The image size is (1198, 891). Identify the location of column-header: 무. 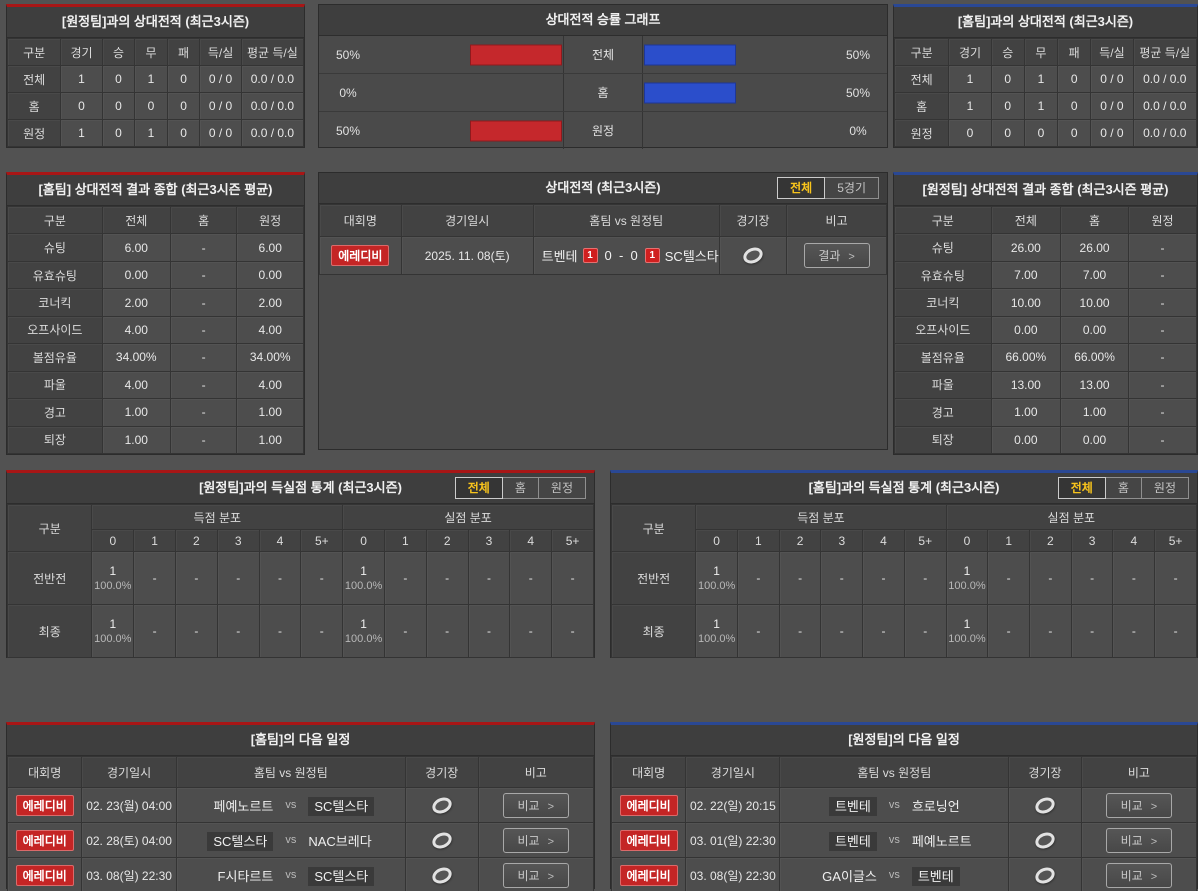
(151, 52).